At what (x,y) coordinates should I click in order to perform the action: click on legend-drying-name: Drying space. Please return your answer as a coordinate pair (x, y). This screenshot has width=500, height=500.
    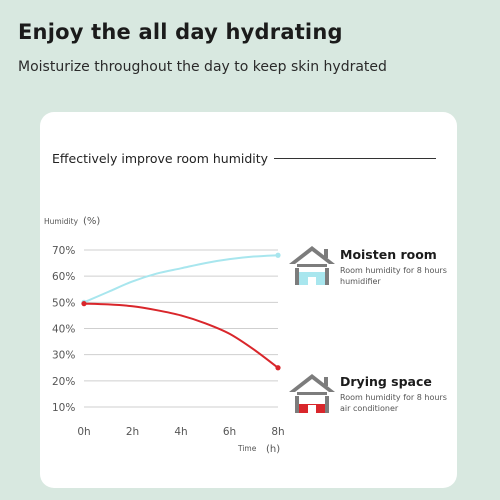
    Looking at the image, I should click on (386, 381).